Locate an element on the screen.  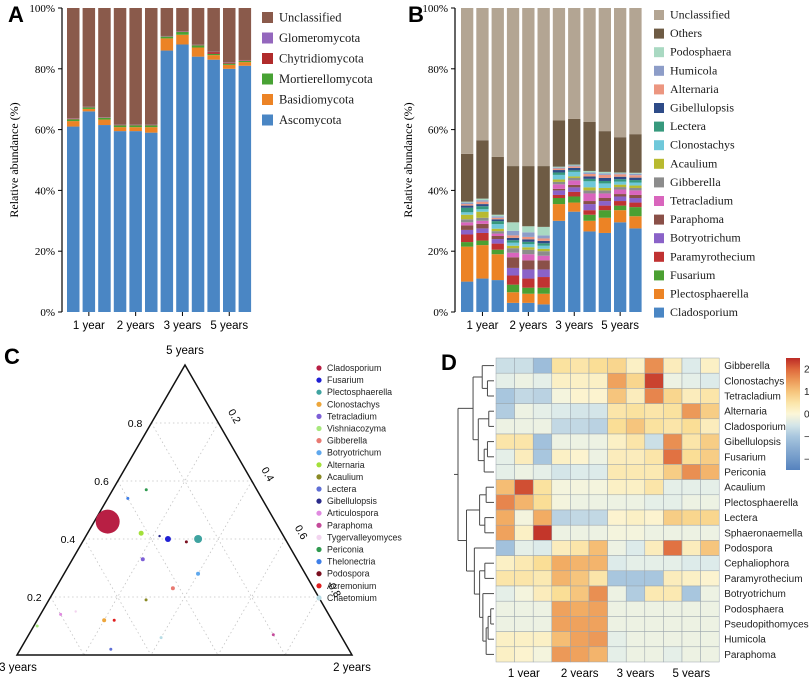
colorbar-tick-label: 2 is located at coordinates (806, 370).